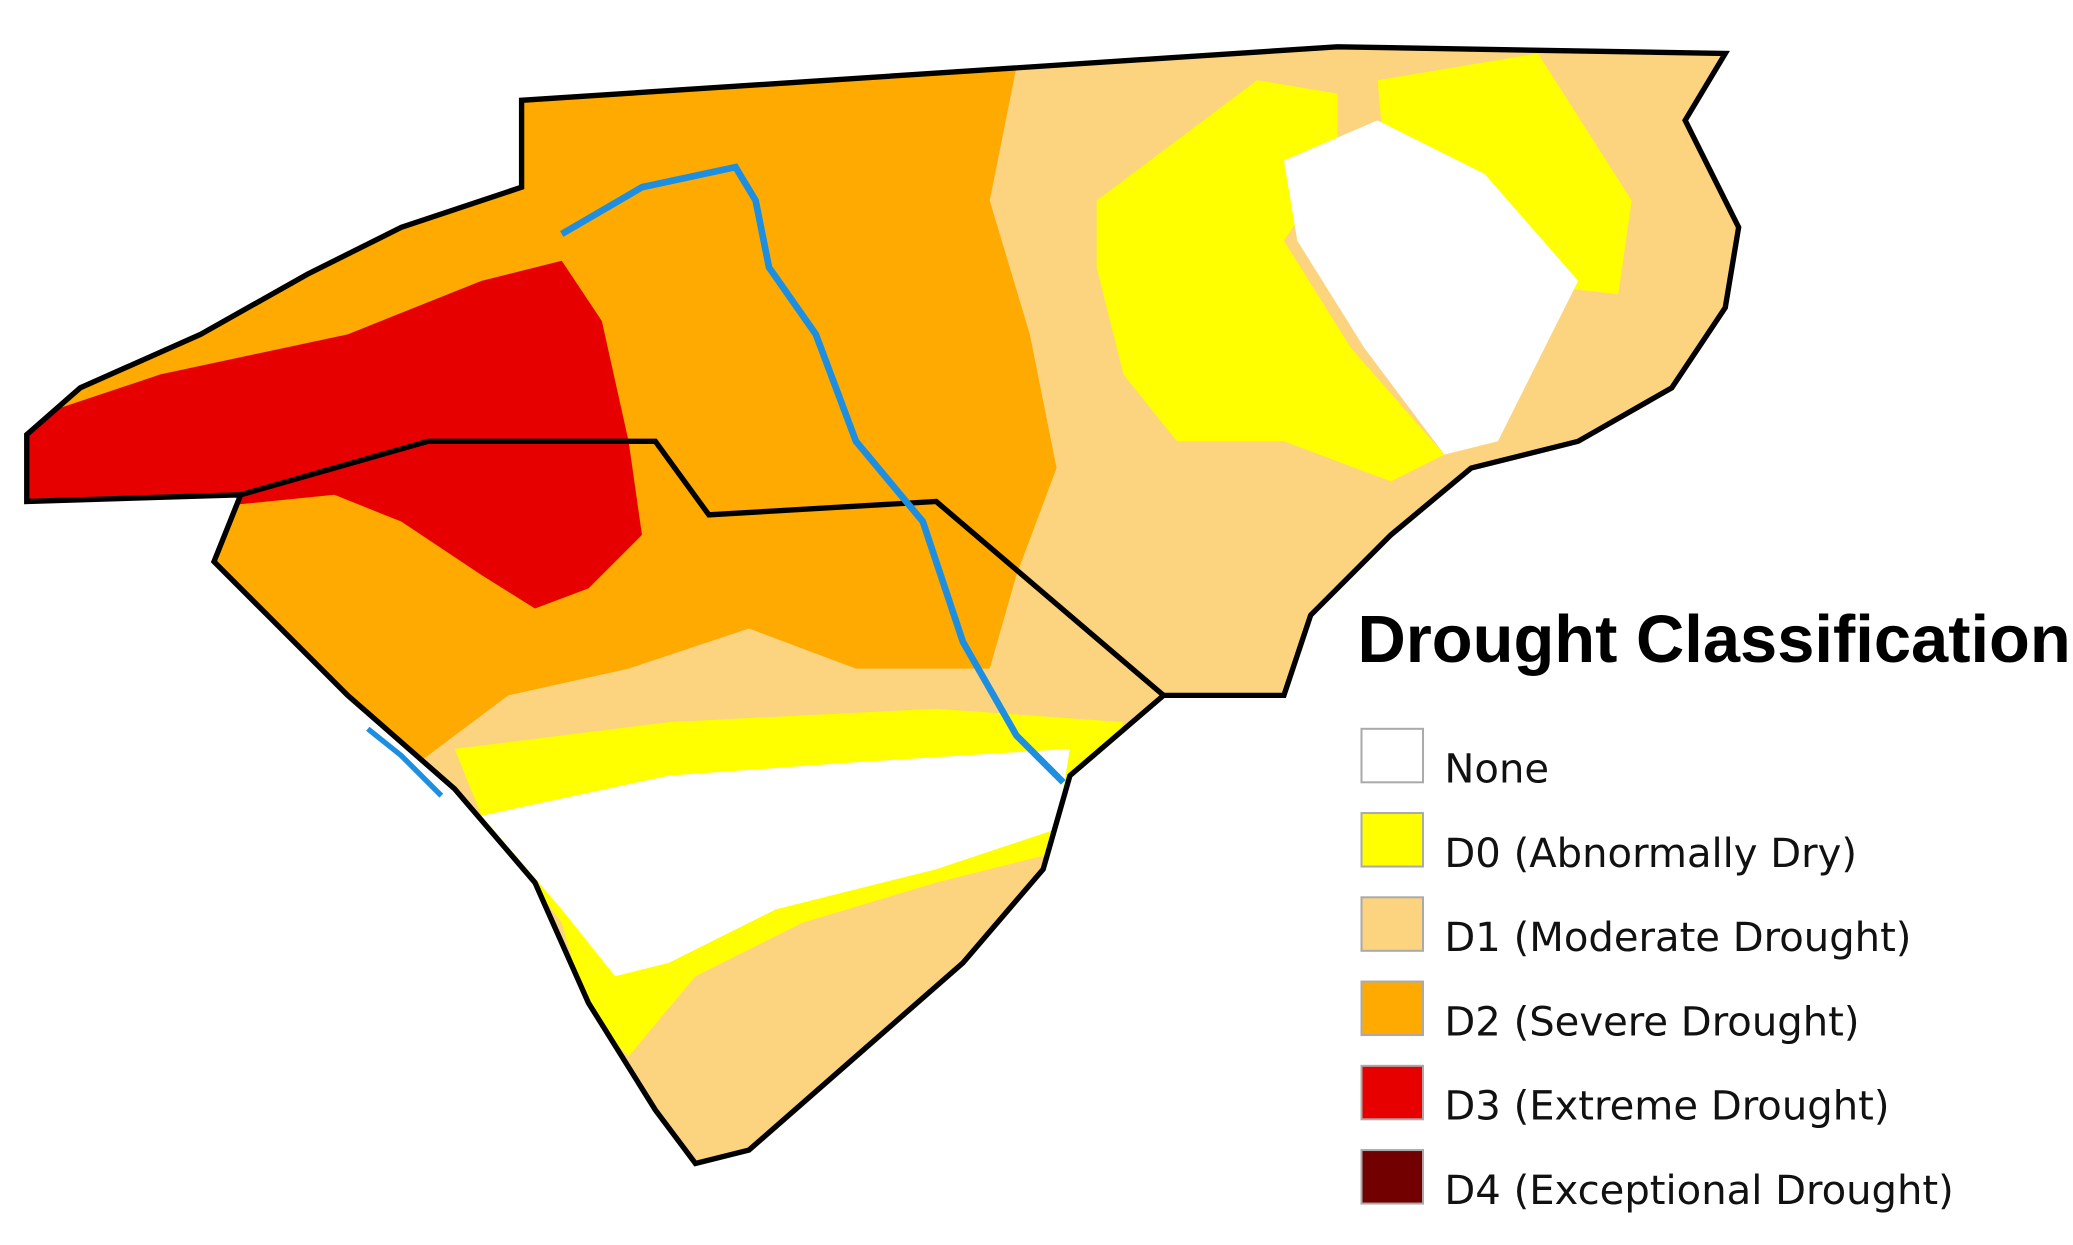 The width and height of the screenshot is (2073, 1245). I want to click on d3-area, so click(334, 434).